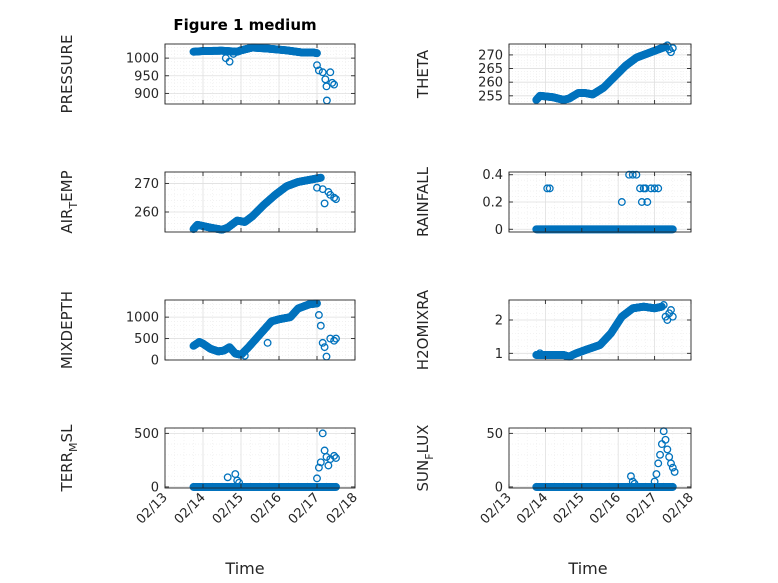 This screenshot has width=778, height=583. I want to click on subplot-5: 1 2 H2OMIXRA, so click(553, 329).